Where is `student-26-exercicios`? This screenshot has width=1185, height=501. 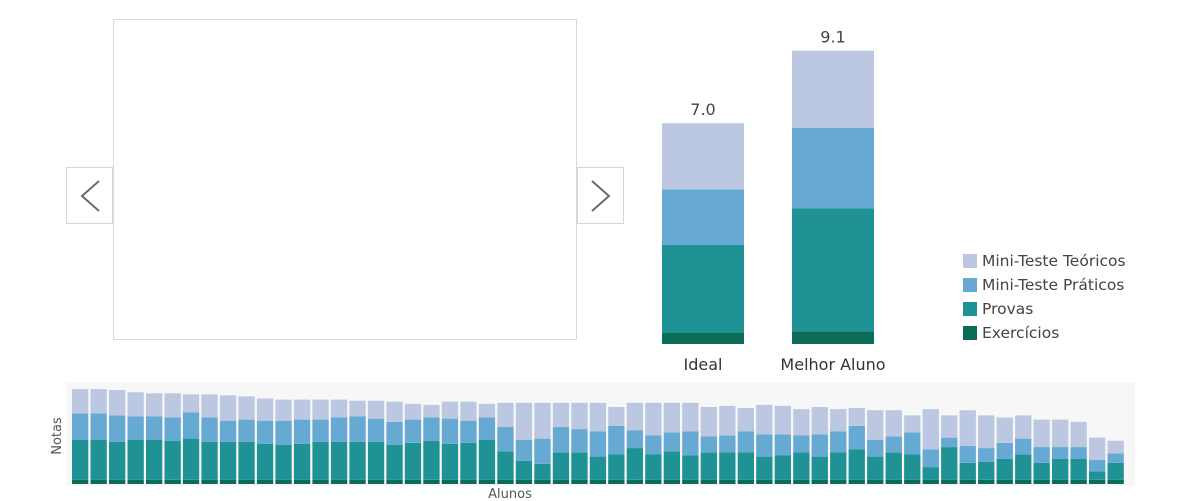 student-26-exercicios is located at coordinates (542, 481).